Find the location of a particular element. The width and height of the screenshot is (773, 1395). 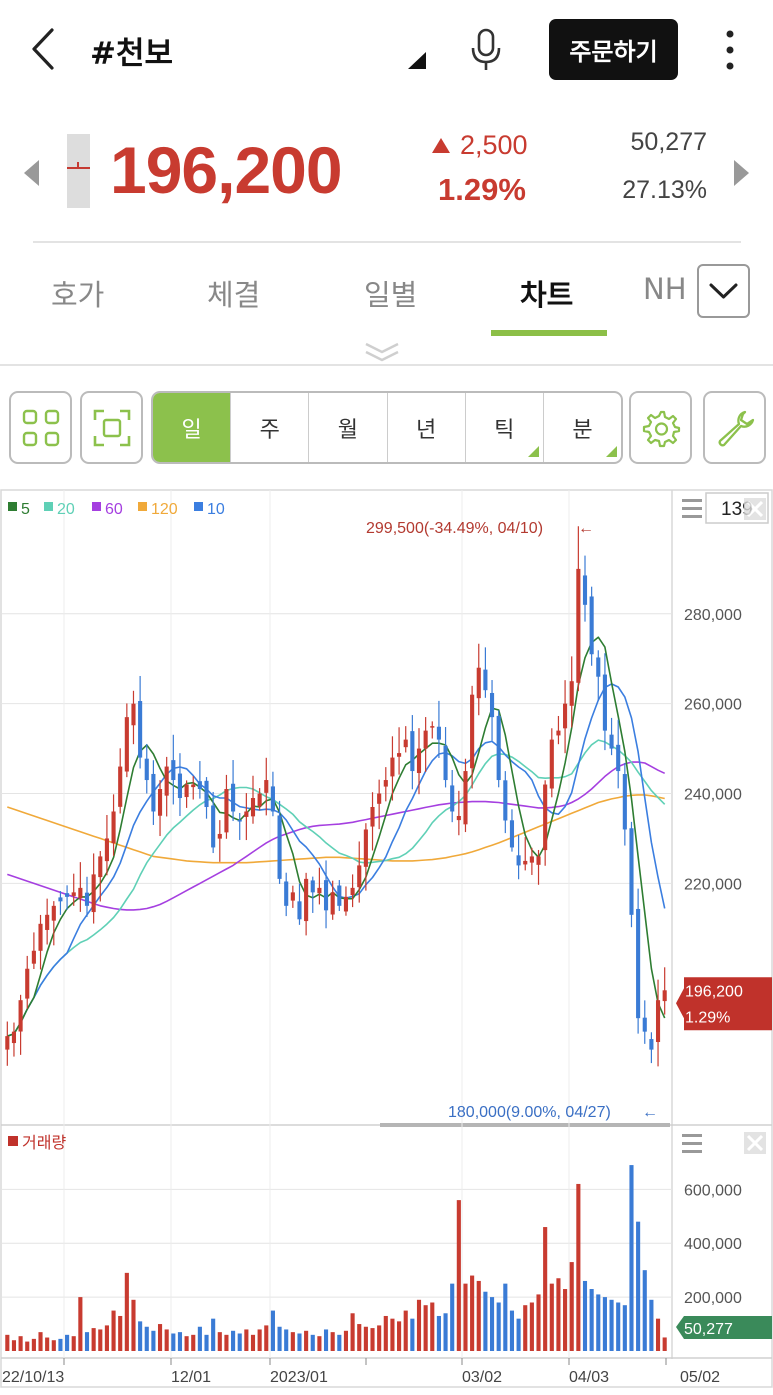

period-label: 월 is located at coordinates (348, 430).